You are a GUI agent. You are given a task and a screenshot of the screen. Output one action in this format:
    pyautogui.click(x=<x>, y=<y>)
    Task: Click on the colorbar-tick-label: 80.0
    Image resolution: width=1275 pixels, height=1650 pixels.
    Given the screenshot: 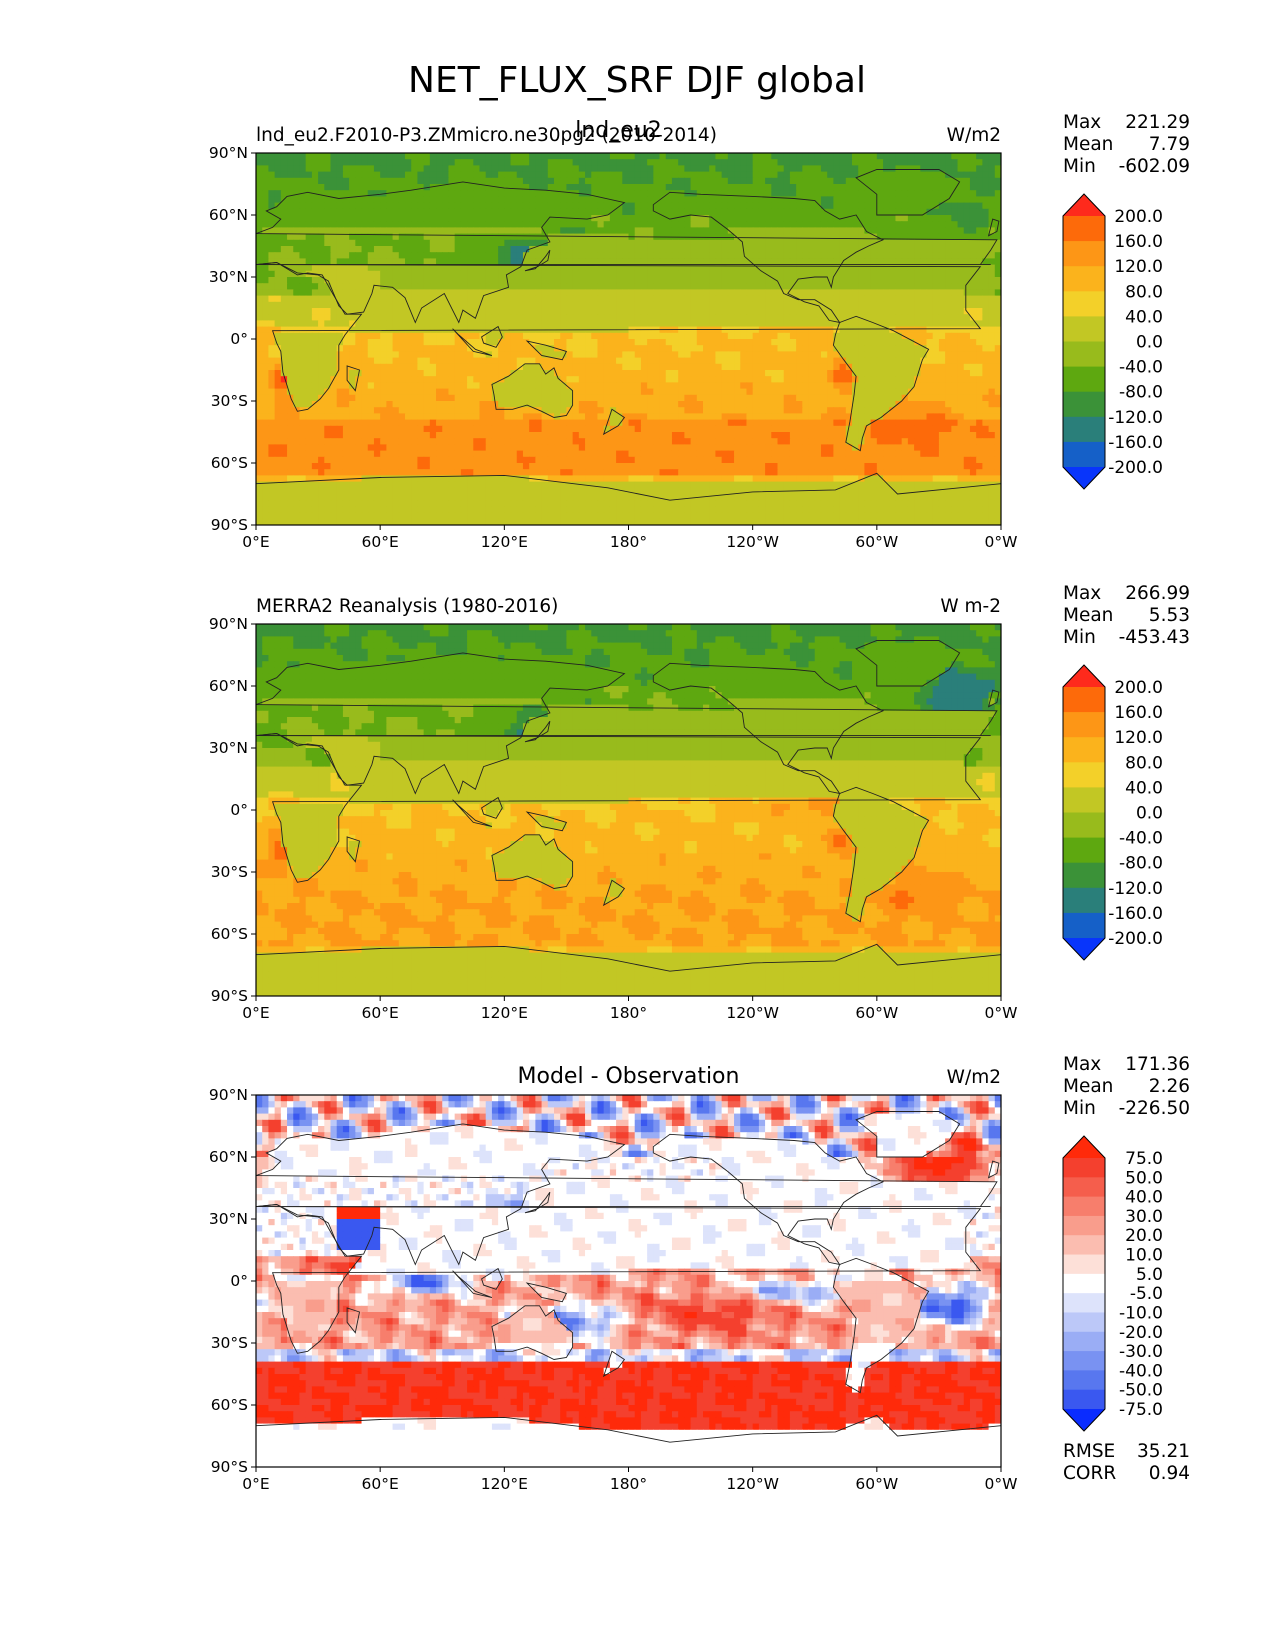 What is the action you would take?
    pyautogui.click(x=1144, y=292)
    